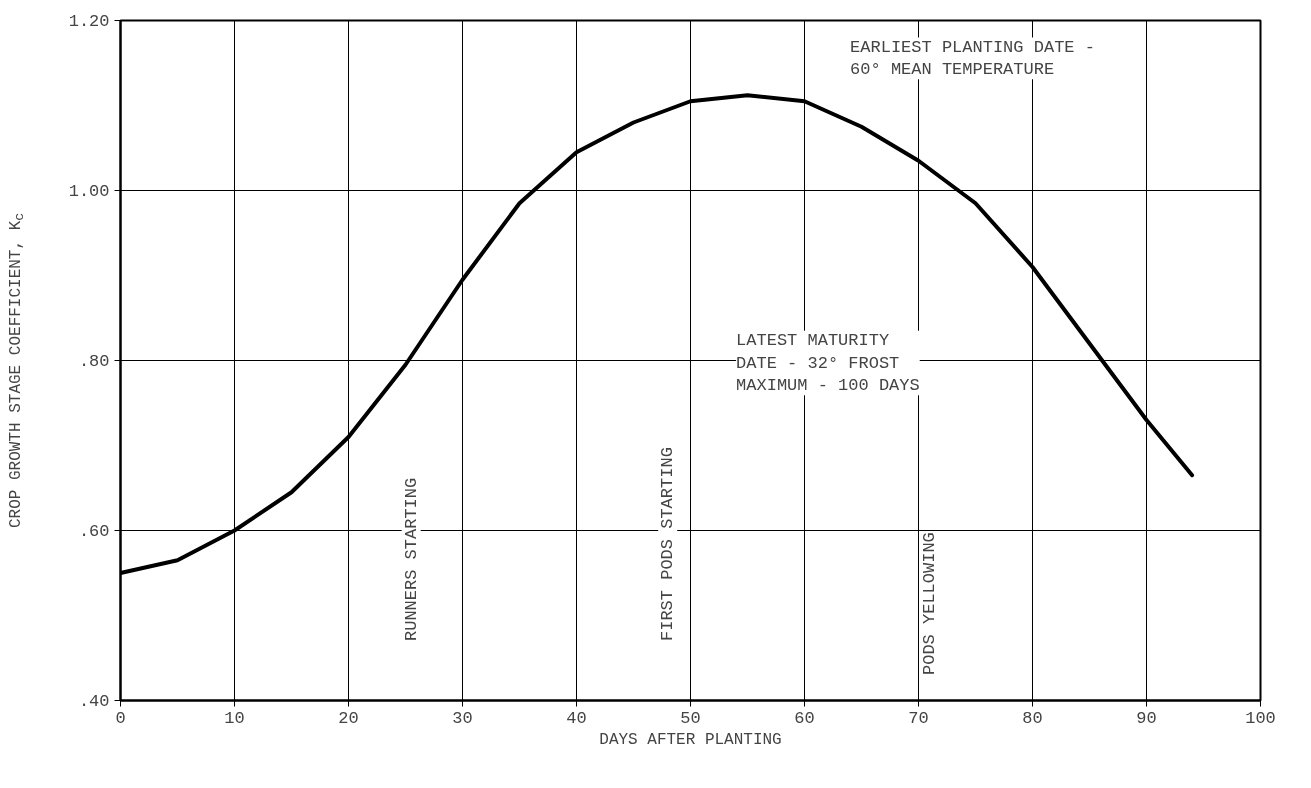  Describe the element at coordinates (690, 718) in the screenshot. I see `x-tick-label: 50` at that location.